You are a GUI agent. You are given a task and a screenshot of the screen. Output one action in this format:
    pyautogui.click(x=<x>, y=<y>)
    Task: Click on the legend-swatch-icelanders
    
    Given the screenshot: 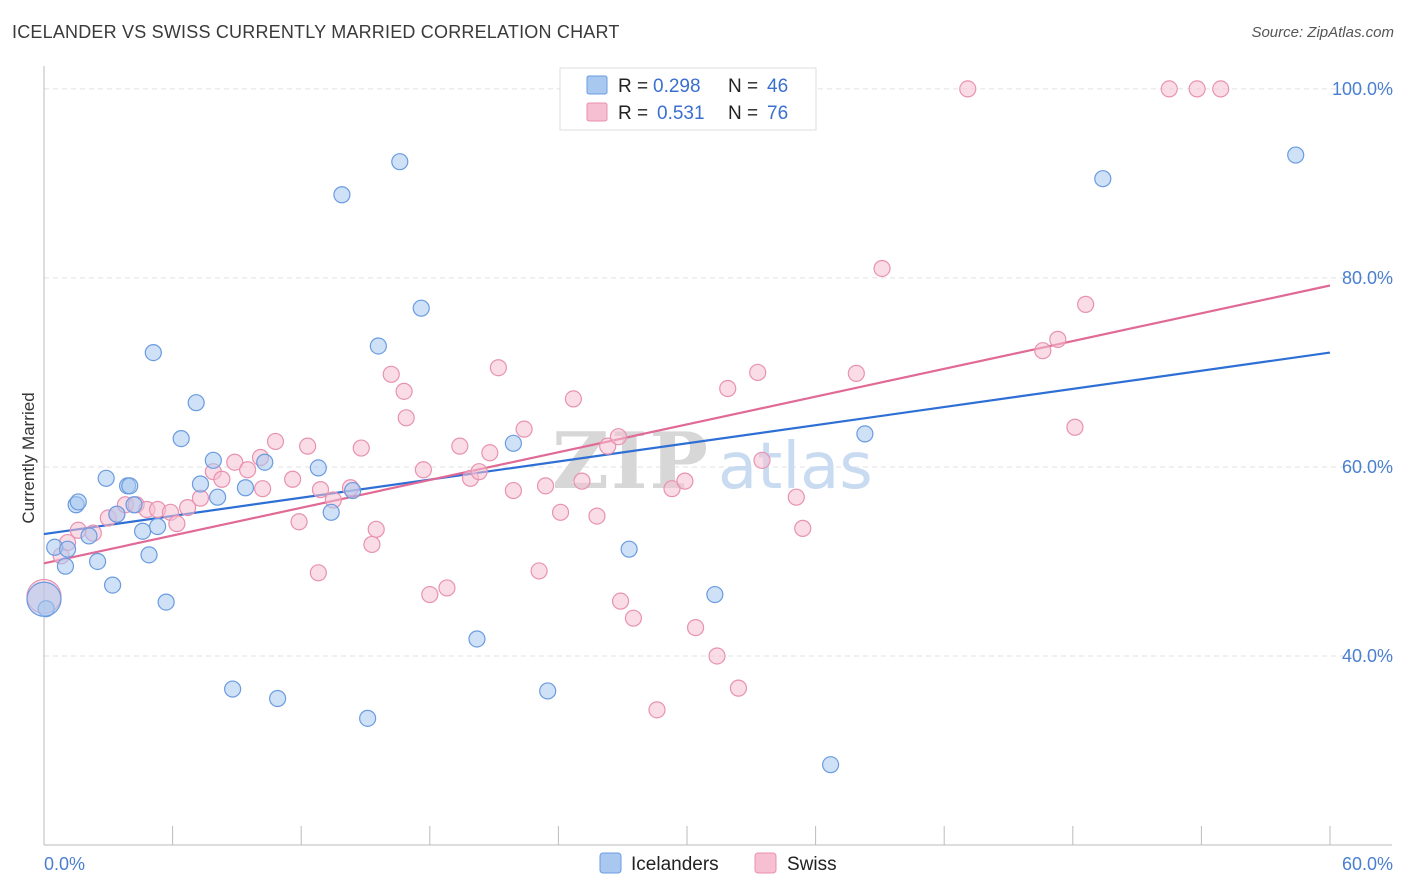 What is the action you would take?
    pyautogui.click(x=597, y=85)
    